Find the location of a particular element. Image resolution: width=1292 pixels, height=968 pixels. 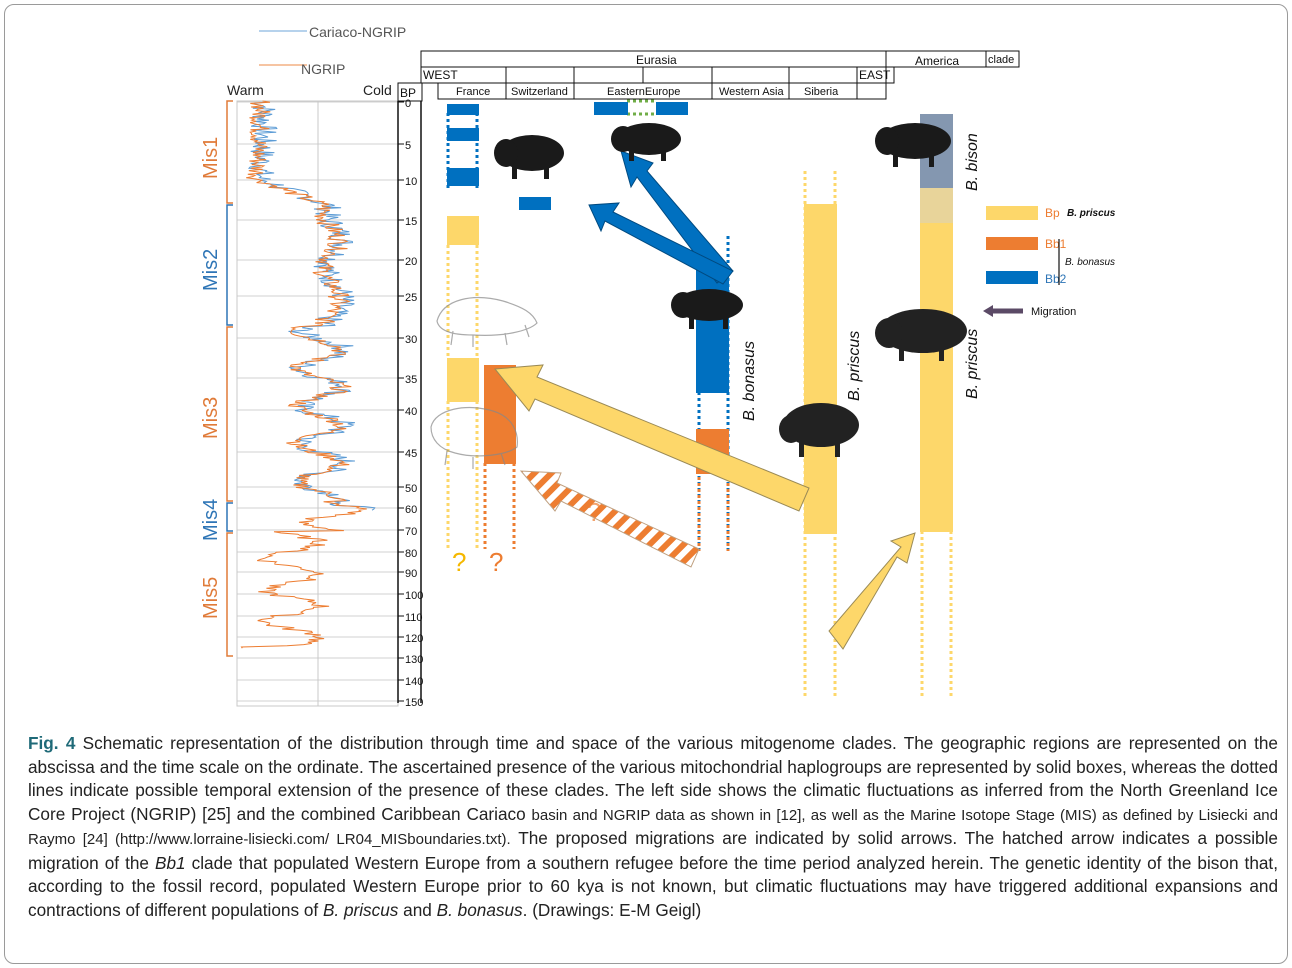

species-bison: B. bison is located at coordinates (972, 162).